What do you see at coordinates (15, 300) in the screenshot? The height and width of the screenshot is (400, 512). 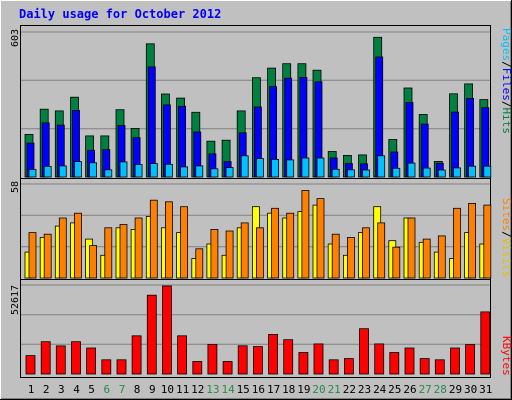 I see `bottom-panel-ymax-label: 52617` at bounding box center [15, 300].